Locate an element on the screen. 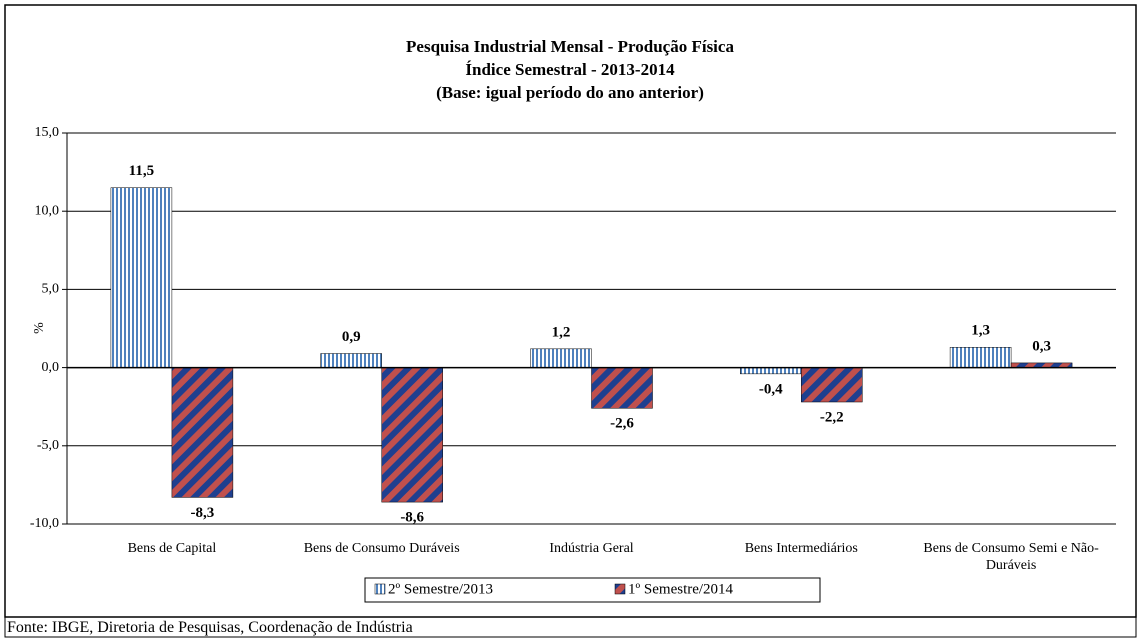 The width and height of the screenshot is (1141, 639). data-label: 1,3 is located at coordinates (980, 331).